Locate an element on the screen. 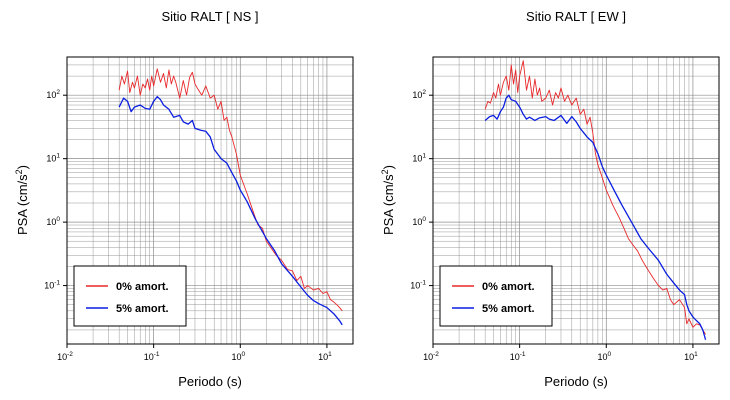  chart-title: Sitio RALT [ EW ] is located at coordinates (576, 16).